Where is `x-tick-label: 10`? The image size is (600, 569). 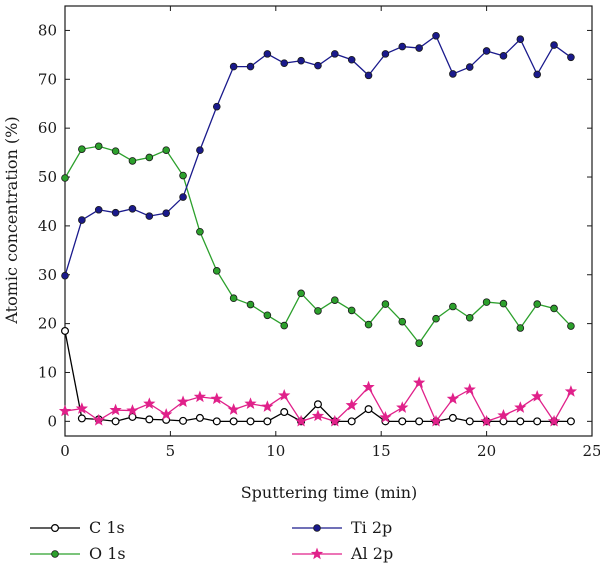
x-tick-label: 10 is located at coordinates (275, 451).